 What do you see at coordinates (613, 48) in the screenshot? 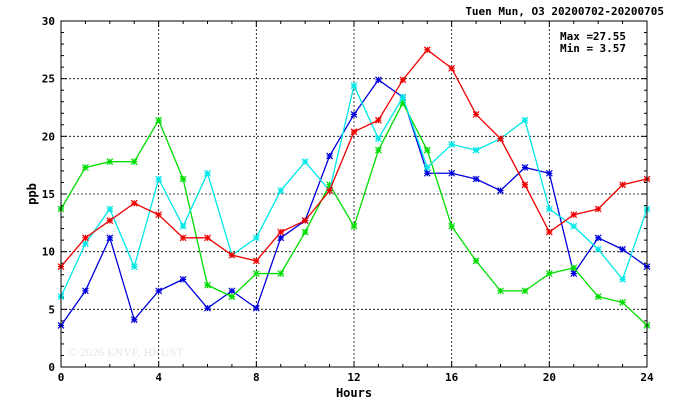
I see `min-value: 3.57` at bounding box center [613, 48].